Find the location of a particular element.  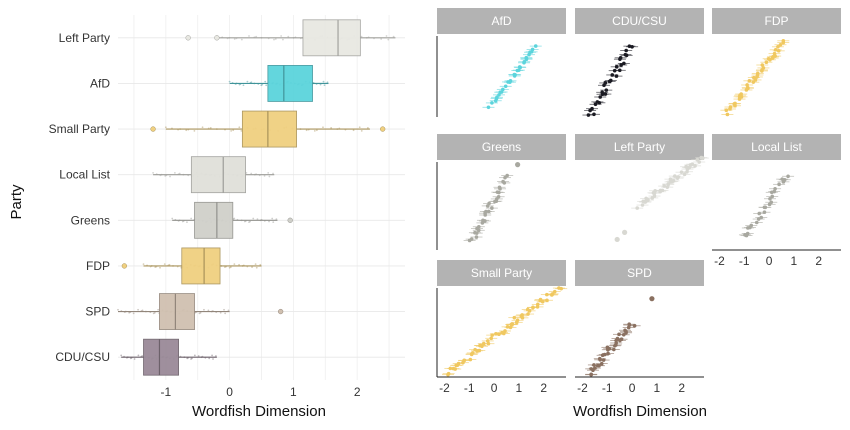

boxplot-y-tick-label: FDP is located at coordinates (98, 266).